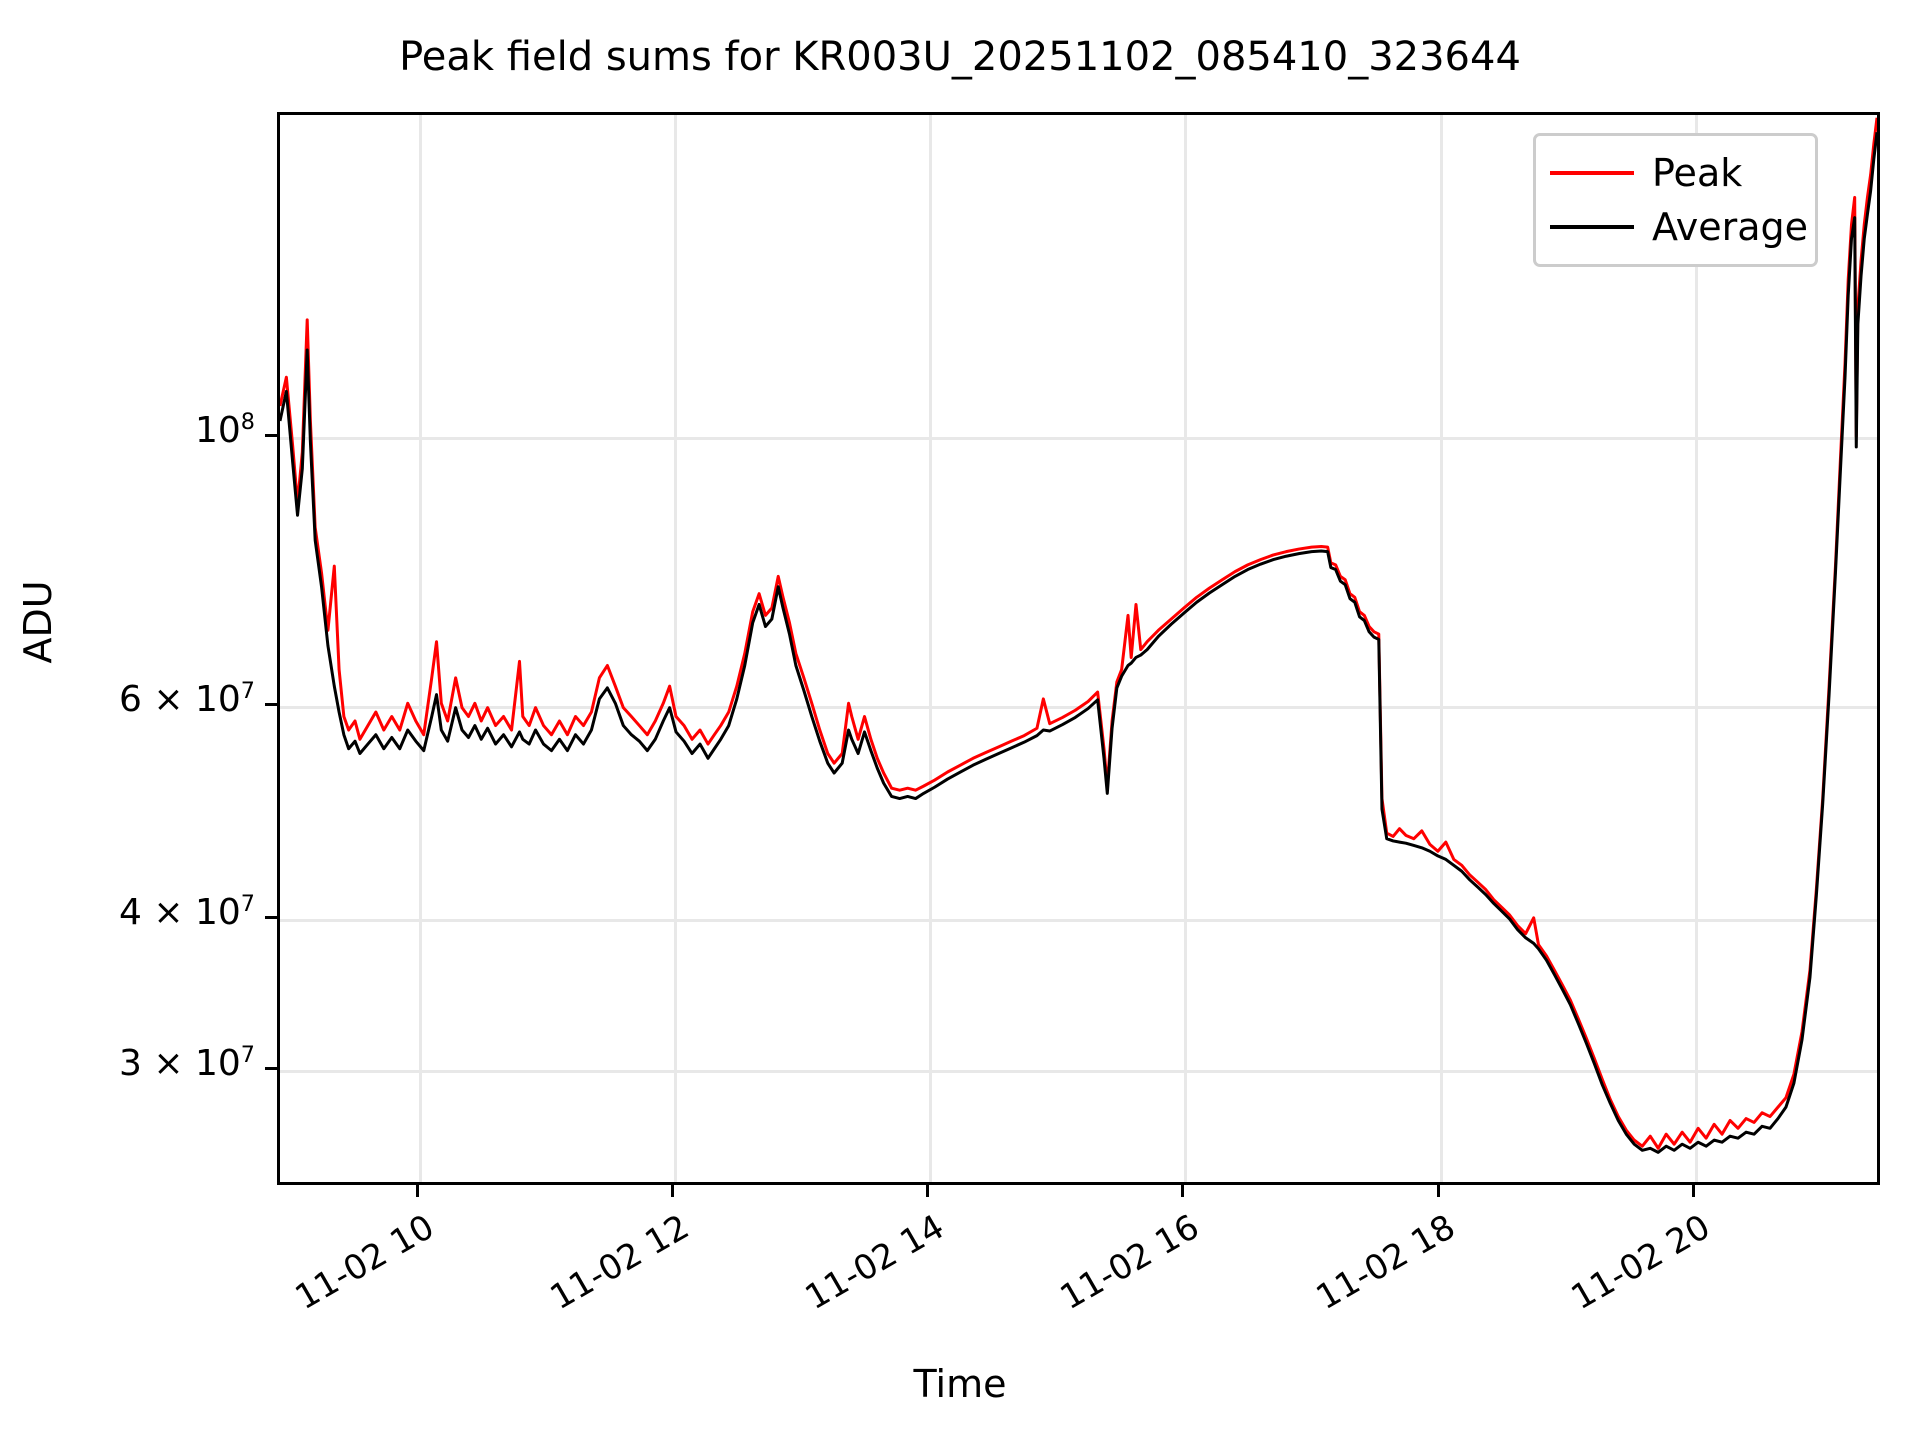 The image size is (1920, 1440). I want to click on chart-legend: Peak Average, so click(1675, 200).